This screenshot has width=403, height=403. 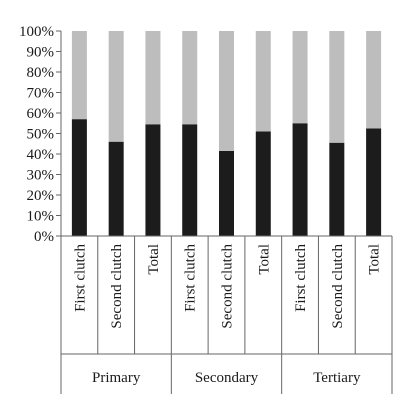 I want to click on y-tick-label: 30%, so click(x=41, y=176).